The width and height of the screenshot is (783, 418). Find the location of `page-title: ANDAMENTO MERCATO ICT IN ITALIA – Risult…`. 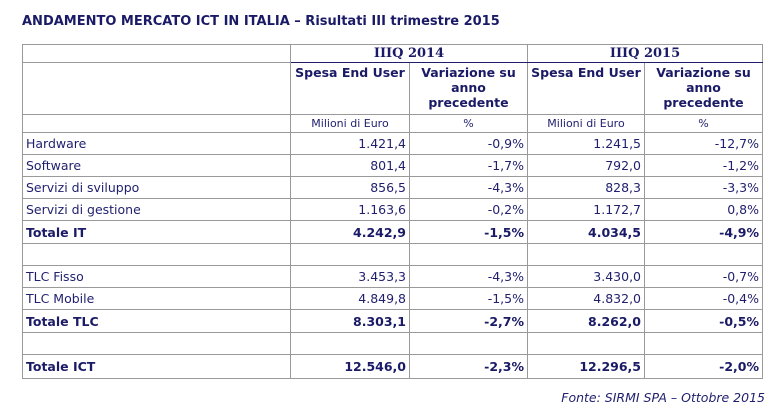

page-title: ANDAMENTO MERCATO ICT IN ITALIA – Risult… is located at coordinates (261, 21).